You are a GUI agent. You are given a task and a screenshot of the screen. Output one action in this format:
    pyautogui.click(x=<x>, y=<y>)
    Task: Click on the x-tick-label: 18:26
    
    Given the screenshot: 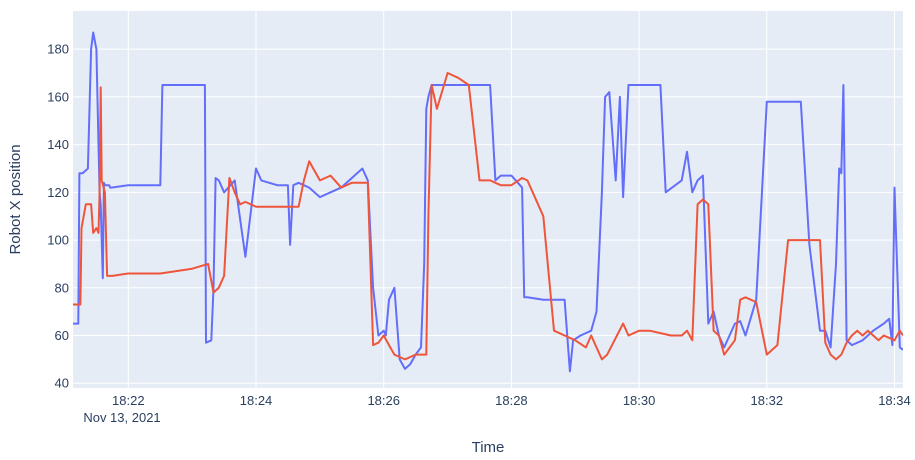 What is the action you would take?
    pyautogui.click(x=383, y=400)
    